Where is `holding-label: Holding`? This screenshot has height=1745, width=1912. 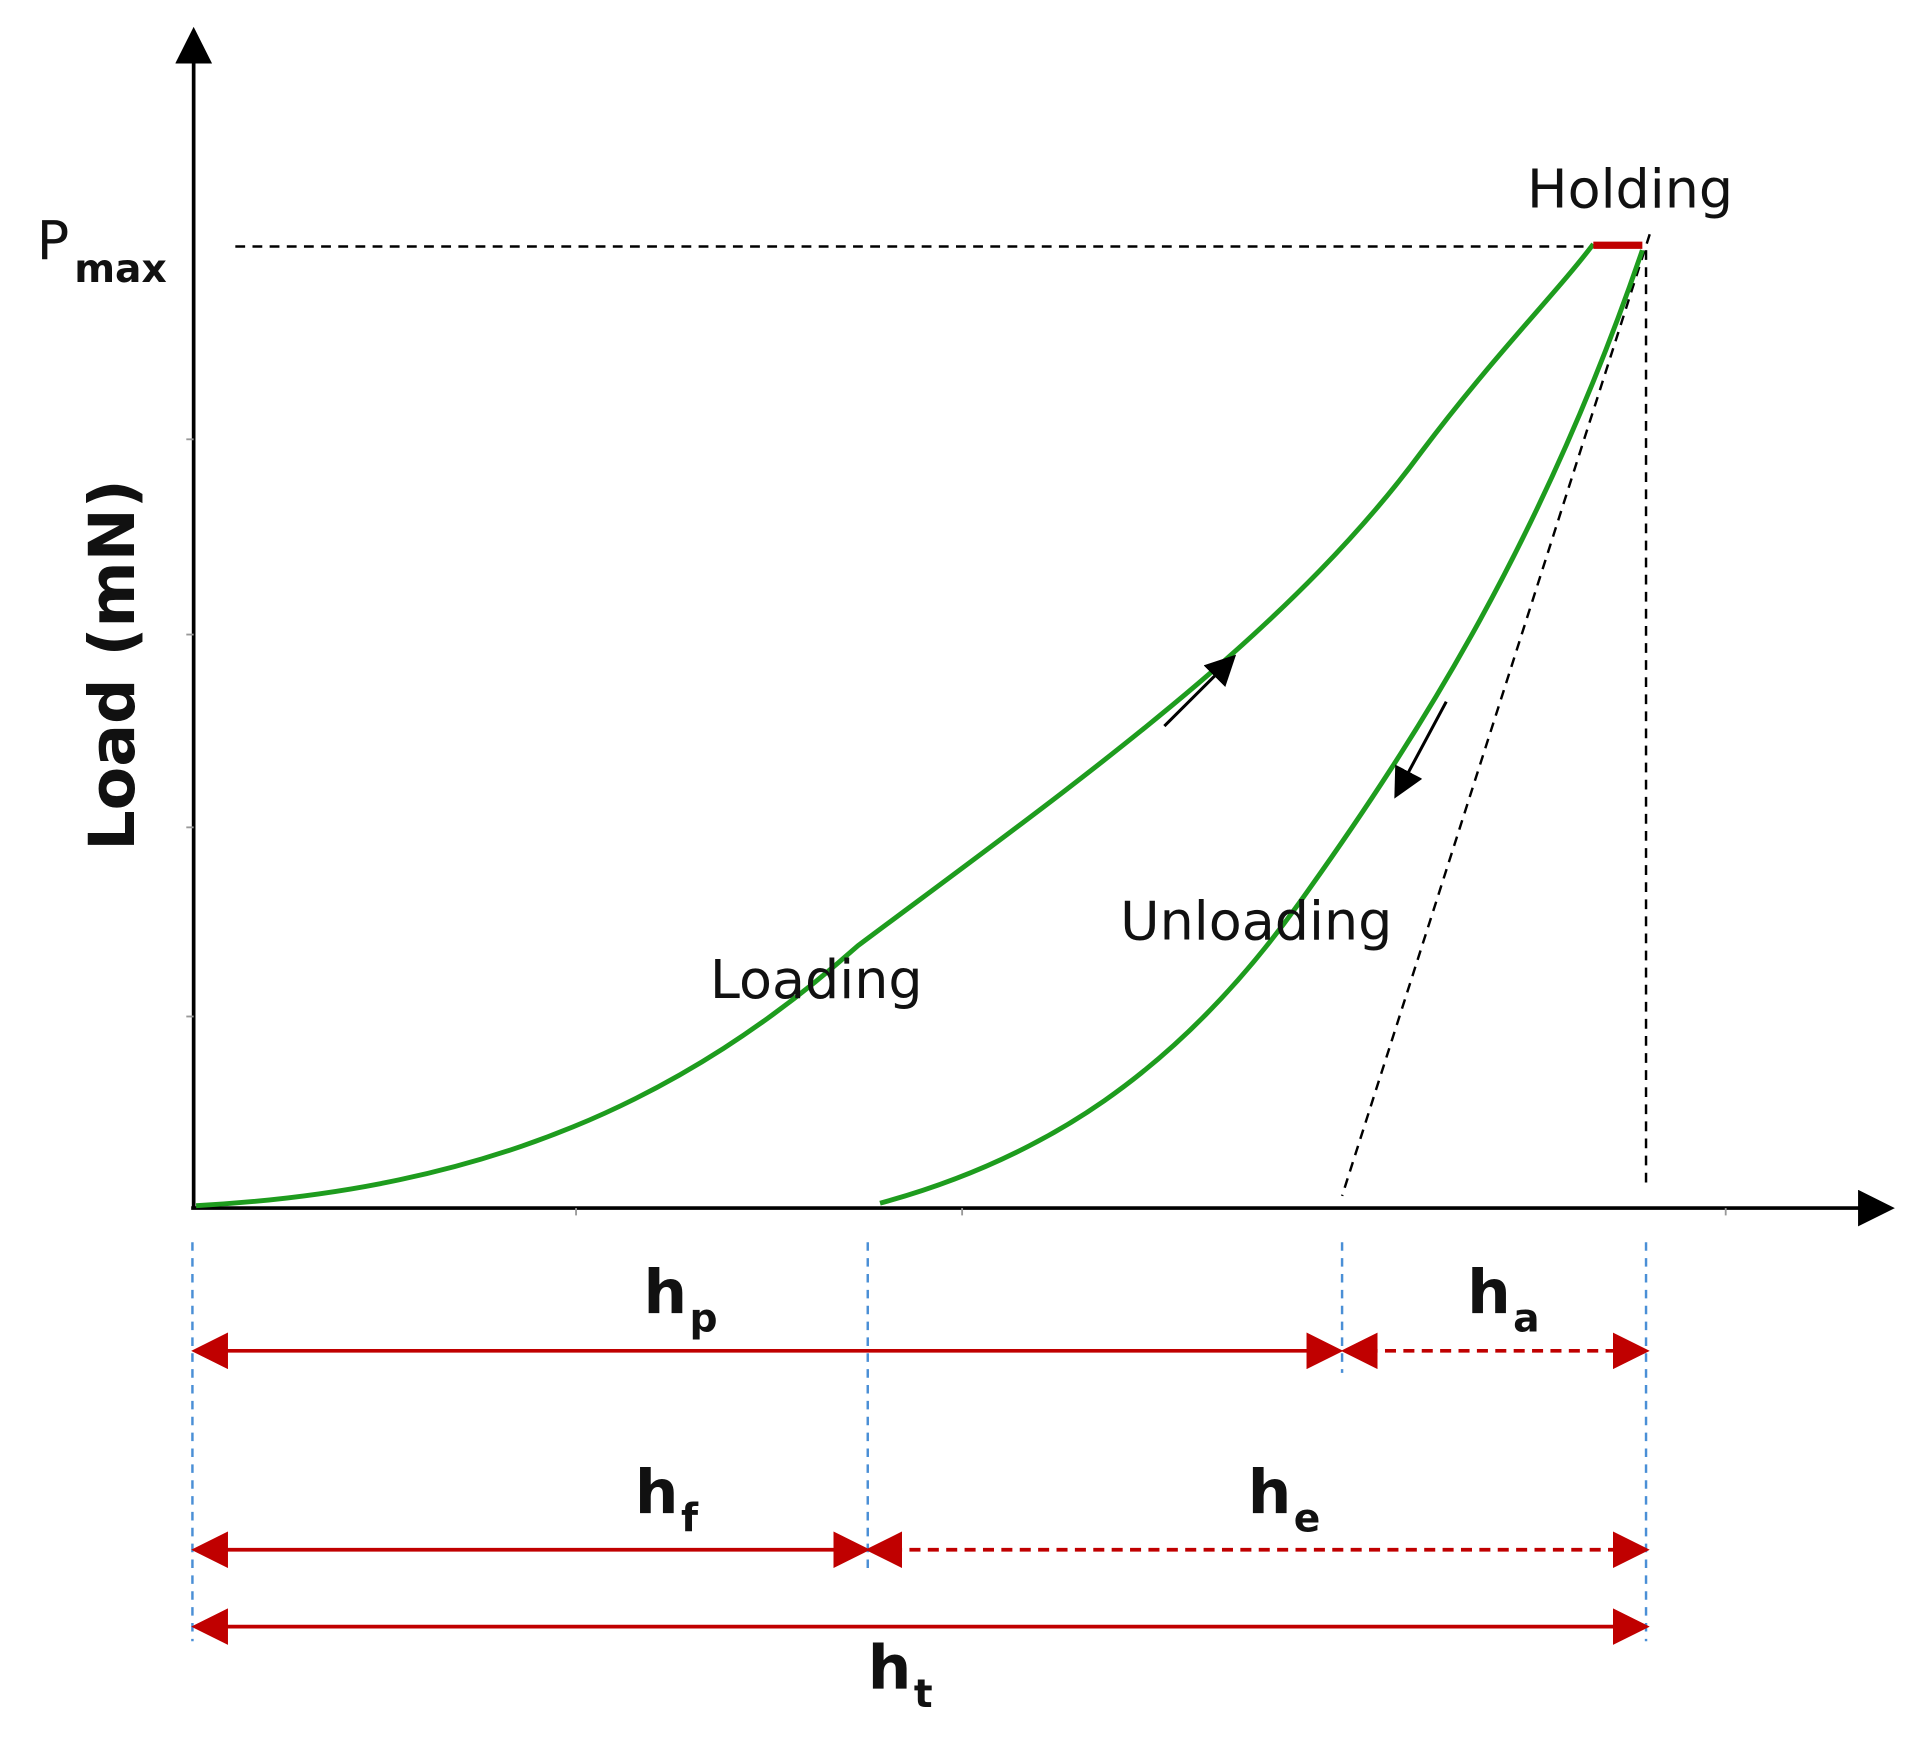
holding-label: Holding is located at coordinates (1630, 189).